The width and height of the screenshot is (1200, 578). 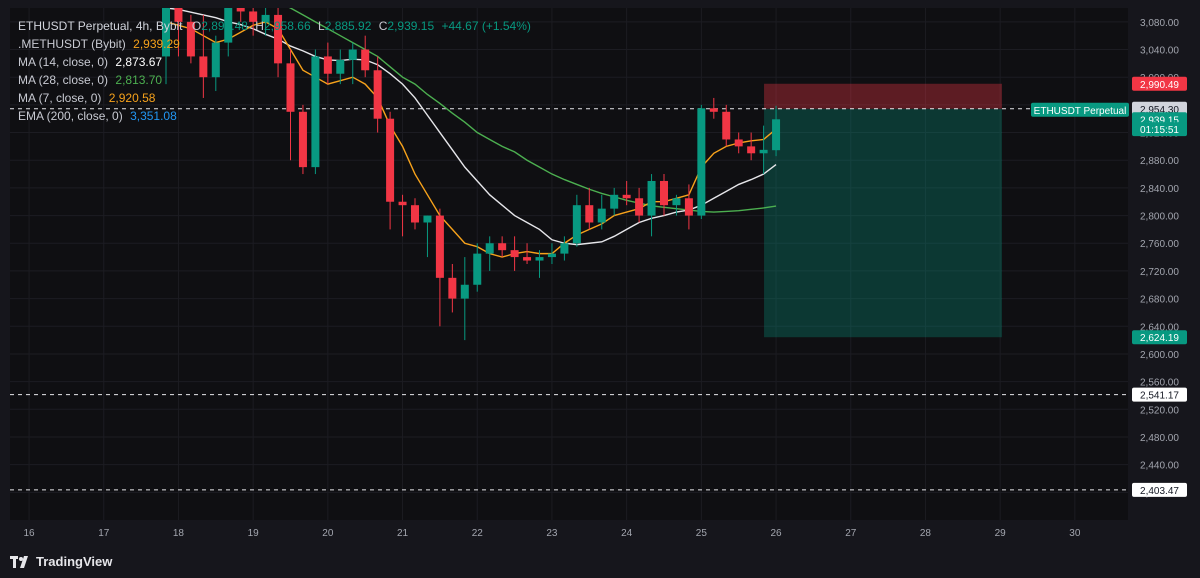 I want to click on x-tick-label: 25, so click(x=702, y=533).